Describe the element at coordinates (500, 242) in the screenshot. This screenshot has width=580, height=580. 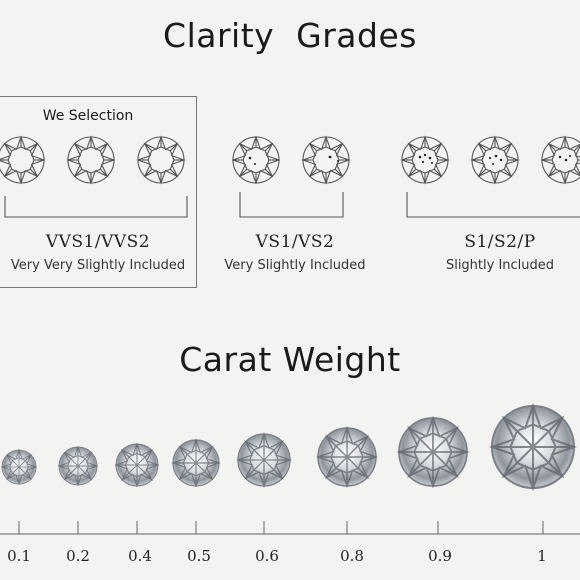
I see `grade-si: S1/S2/P` at that location.